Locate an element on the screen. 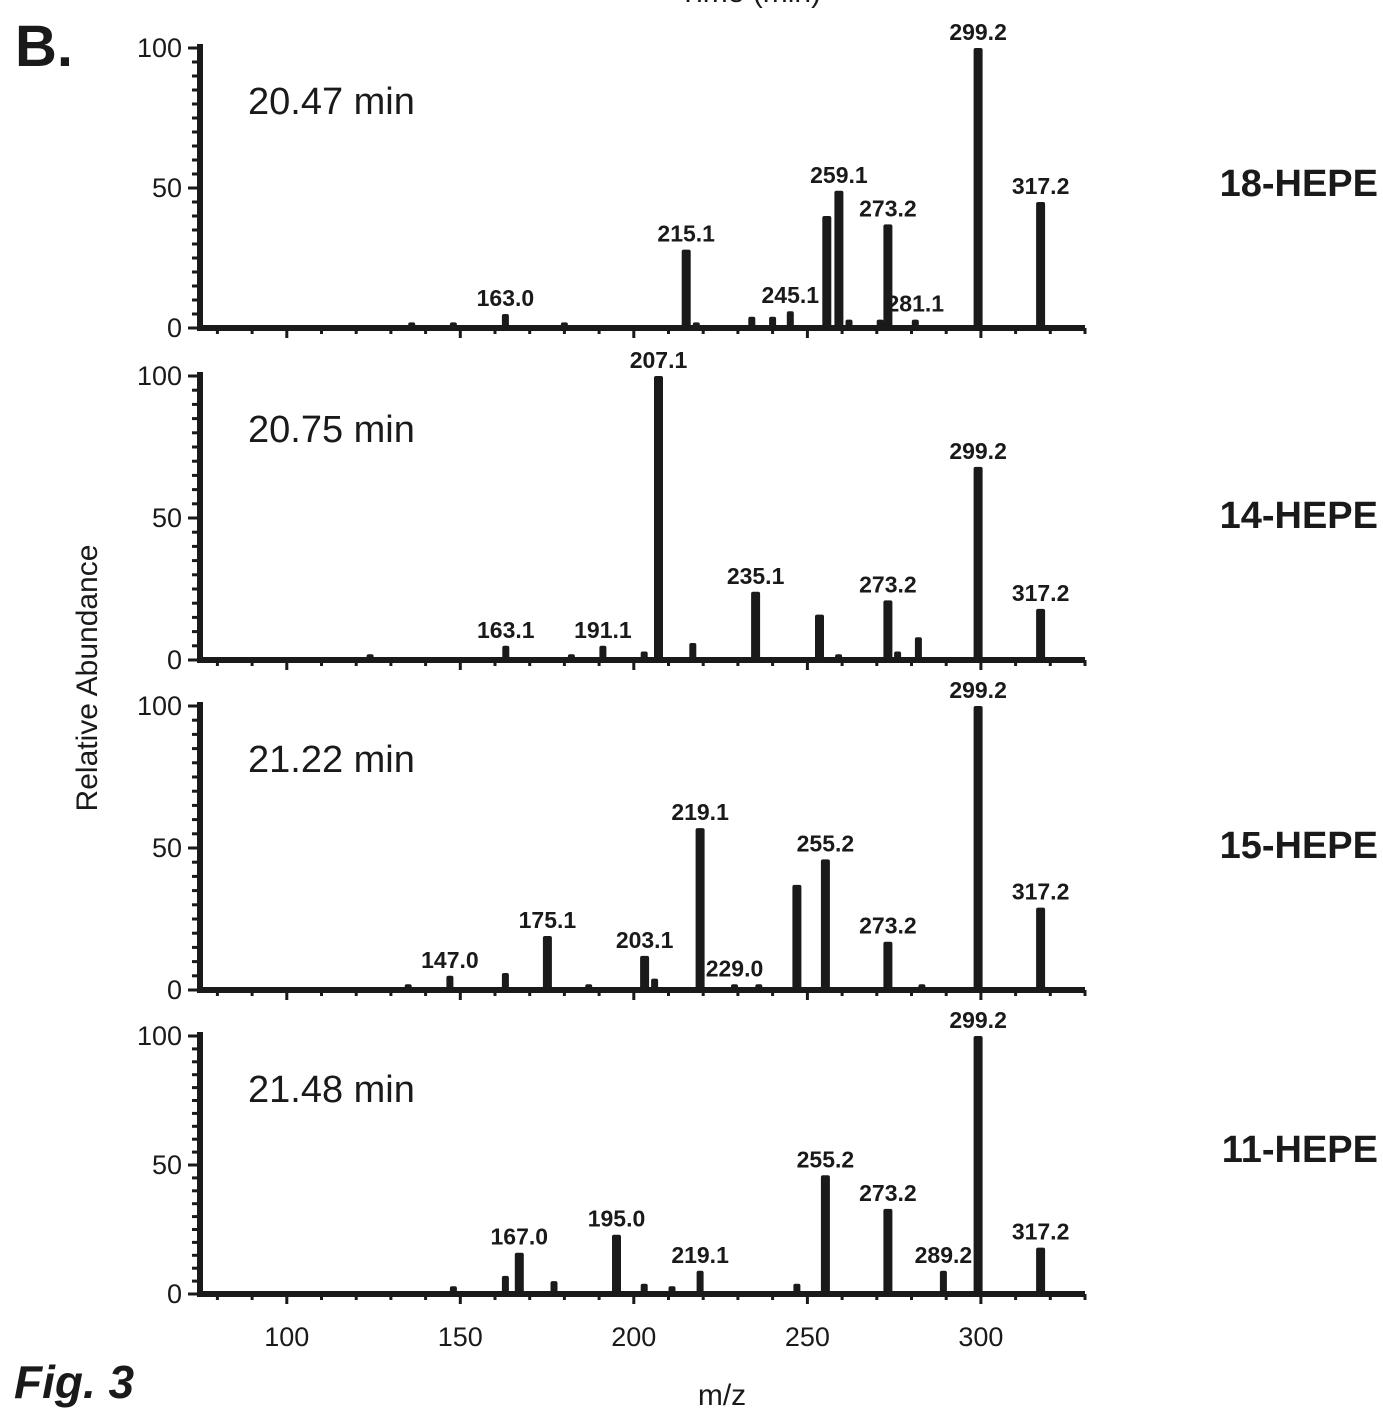 This screenshot has height=1416, width=1383. panel-2-peak-label-1: 163.1 is located at coordinates (506, 630).